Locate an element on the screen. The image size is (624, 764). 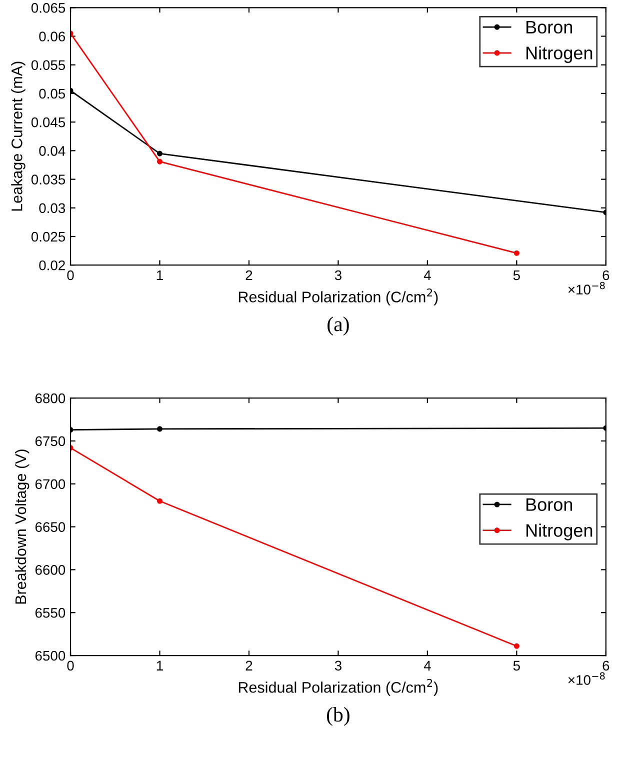
y-tick-label: 0.06 is located at coordinates (52, 37).